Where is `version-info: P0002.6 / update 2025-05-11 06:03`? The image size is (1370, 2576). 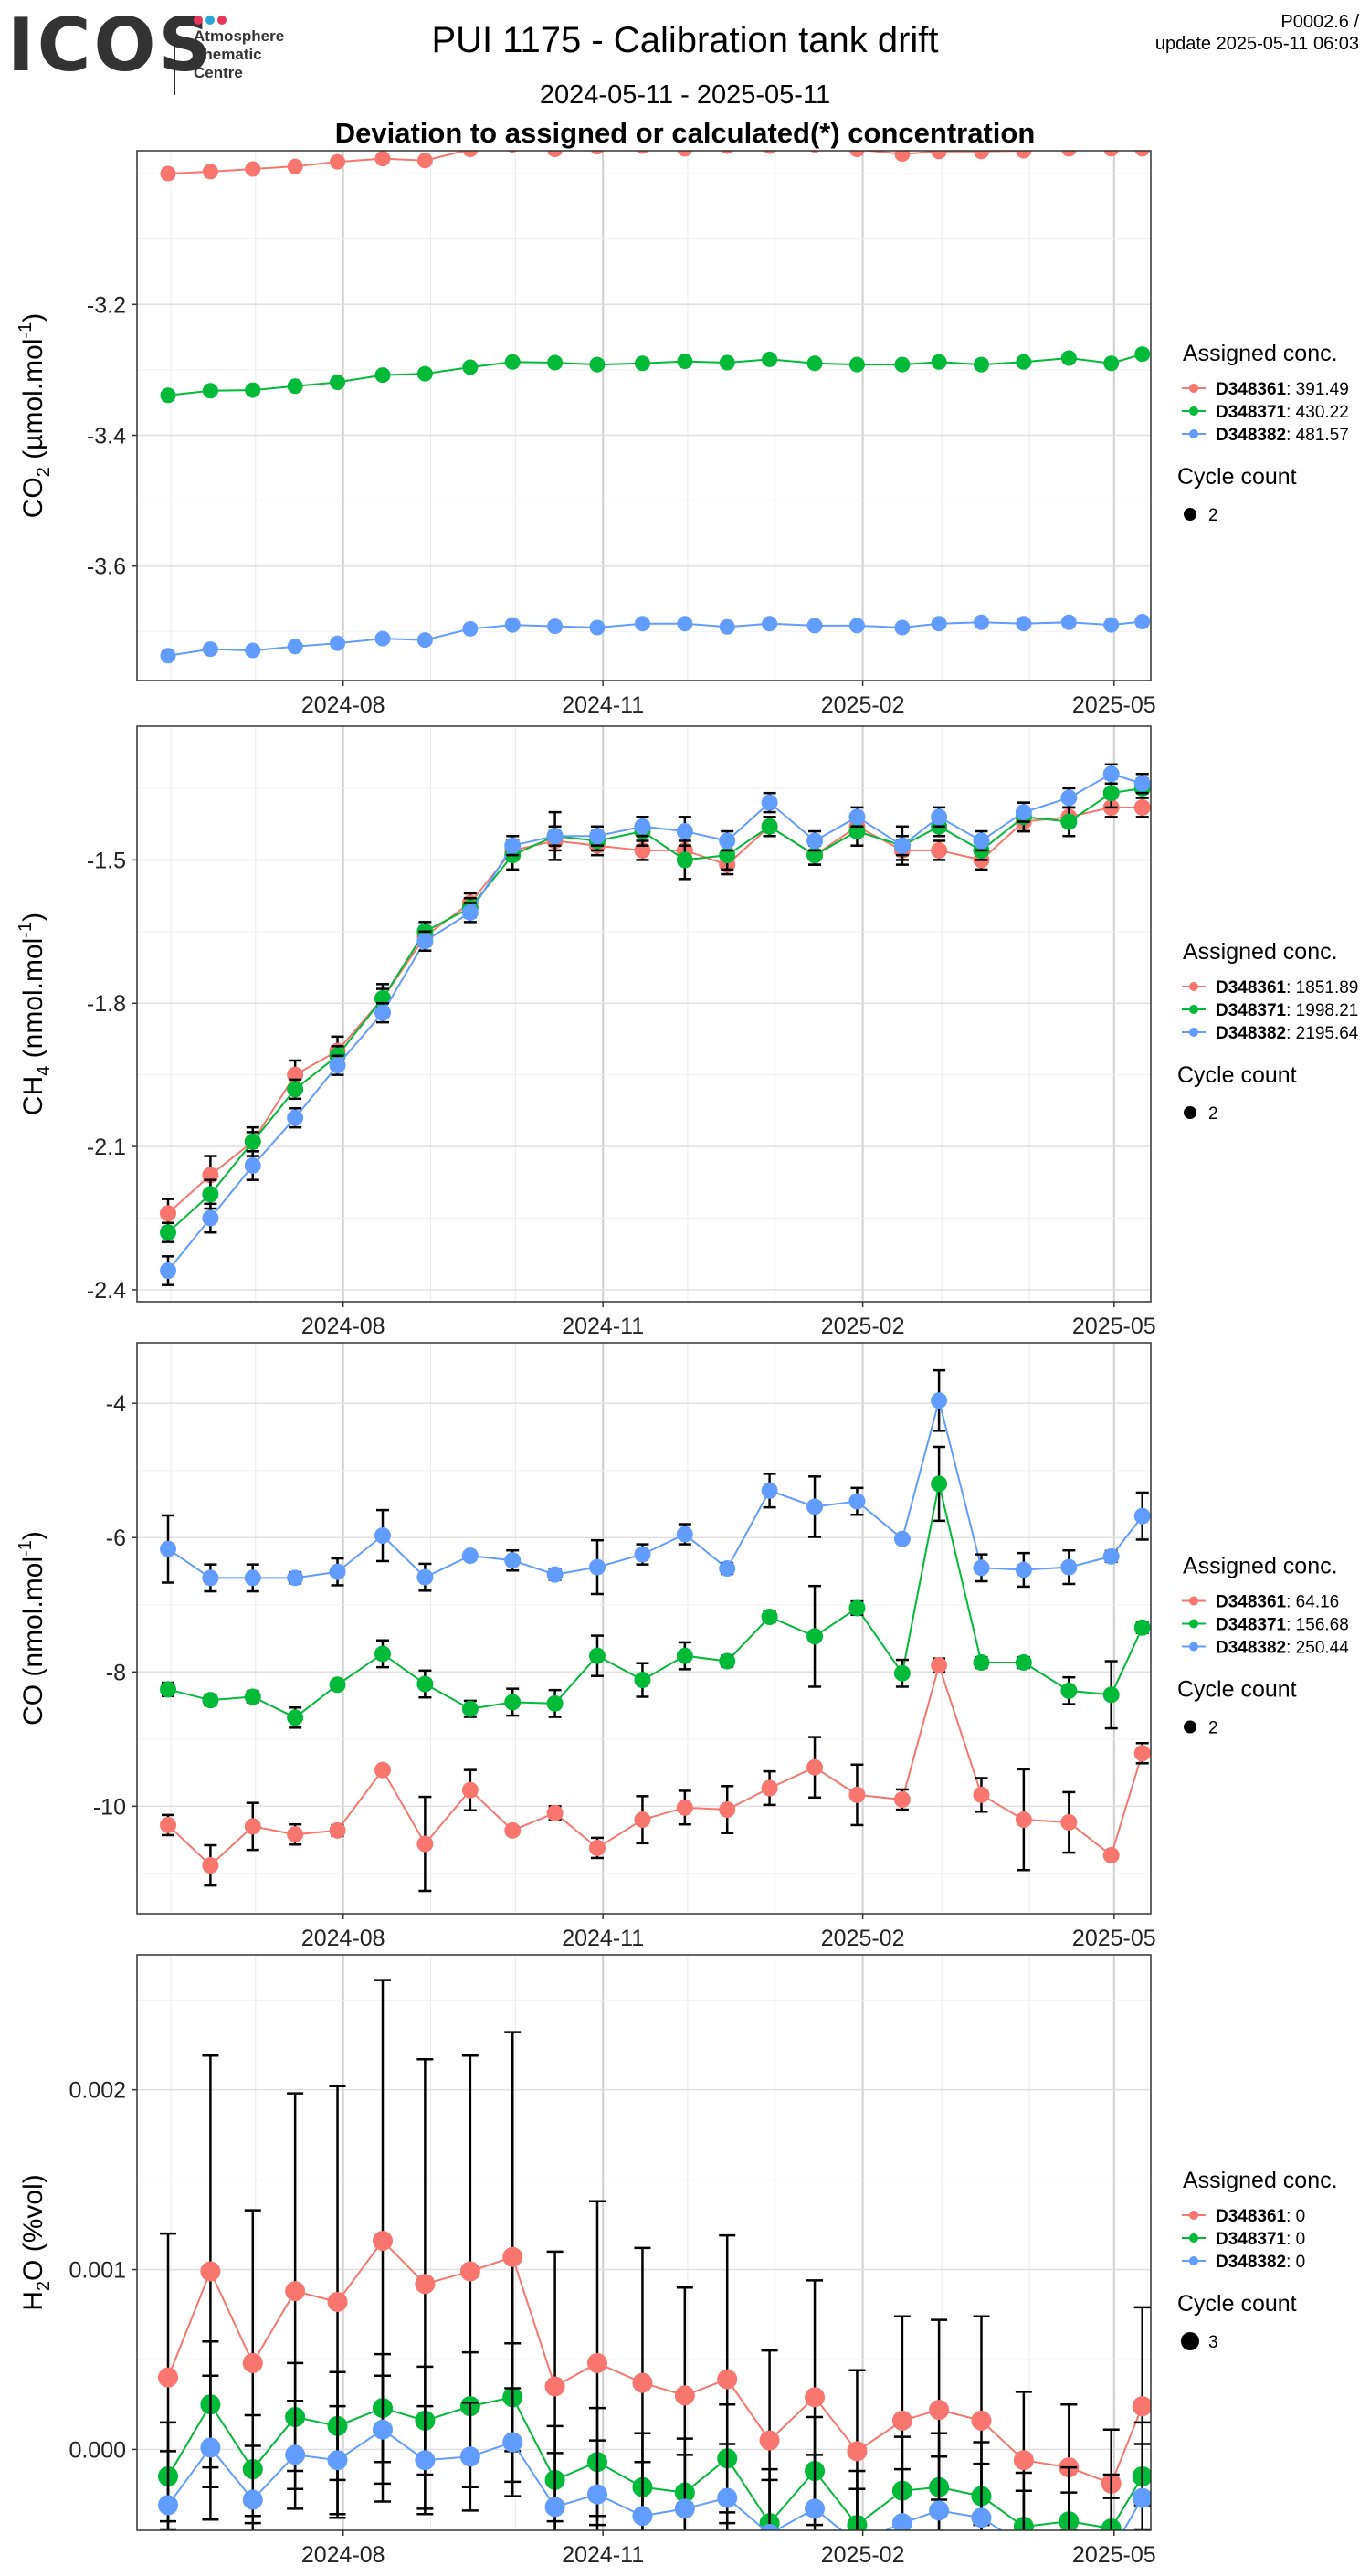 version-info: P0002.6 / update 2025-05-11 06:03 is located at coordinates (1257, 33).